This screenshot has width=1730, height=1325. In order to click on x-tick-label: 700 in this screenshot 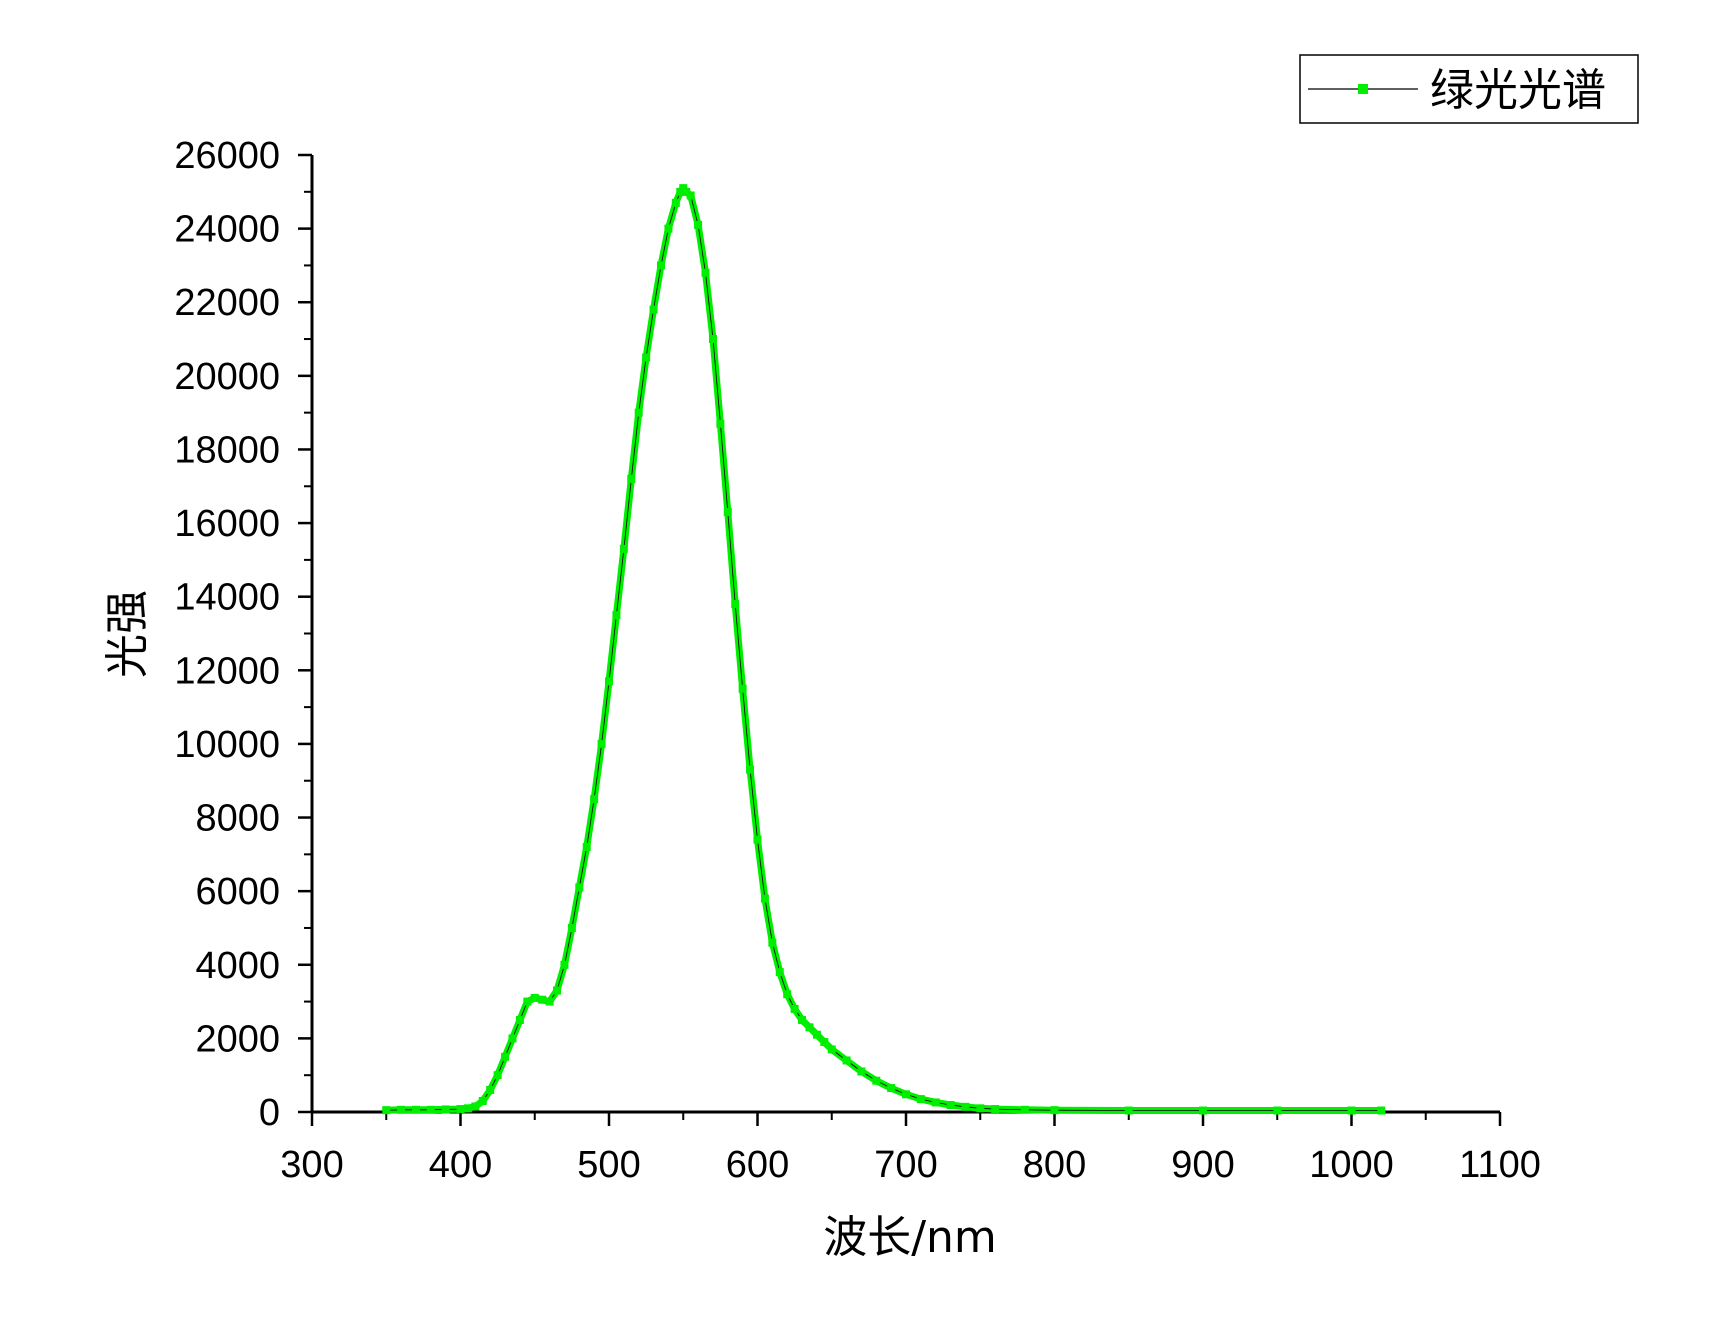, I will do `click(905, 1165)`.